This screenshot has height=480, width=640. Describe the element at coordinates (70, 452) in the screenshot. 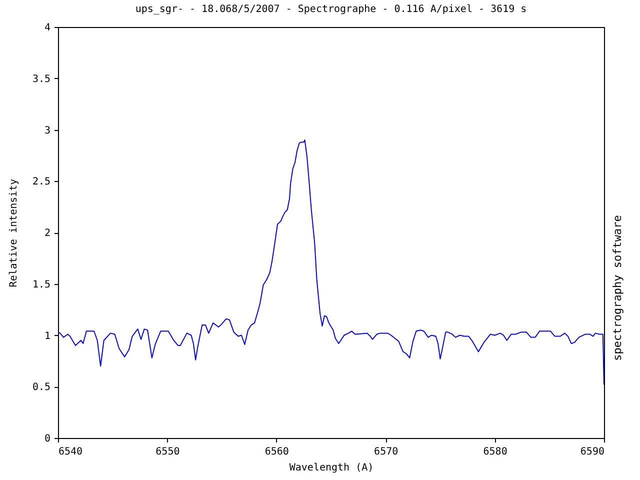

I see `x-tick-label: 6540` at that location.